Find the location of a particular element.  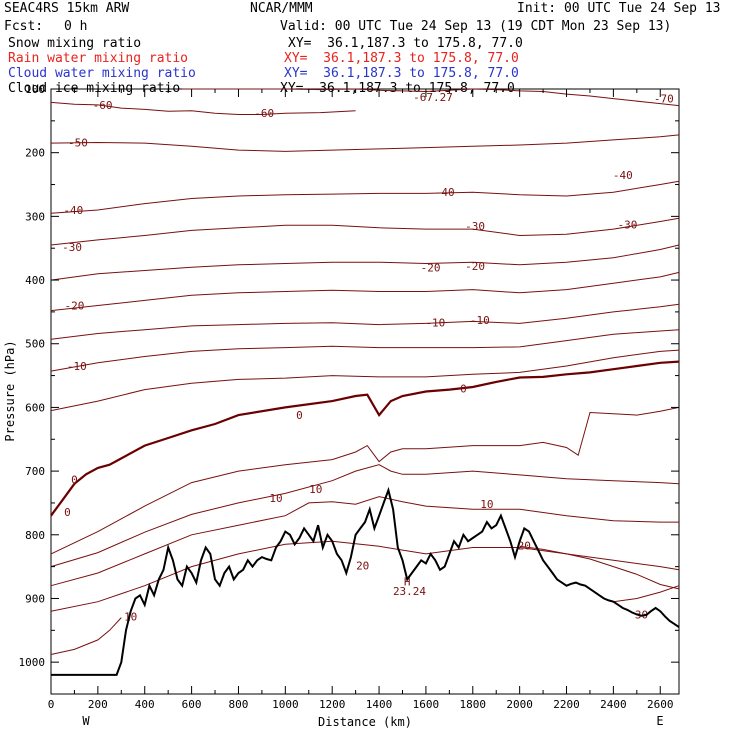

x-tick-label-200: 200 is located at coordinates (98, 704).